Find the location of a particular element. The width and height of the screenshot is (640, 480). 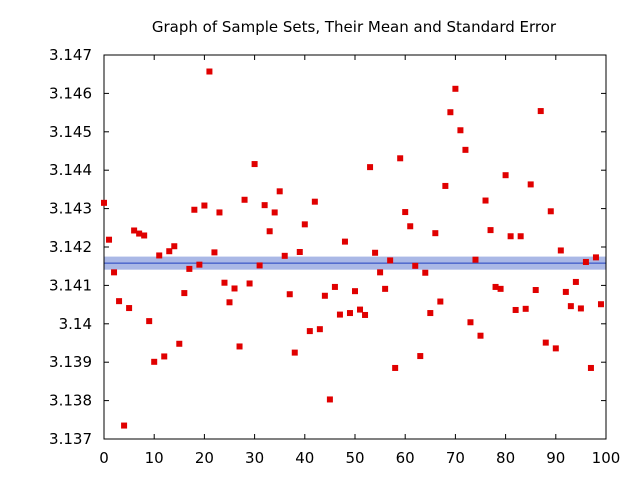

x-tick-label: 40 is located at coordinates (304, 458).